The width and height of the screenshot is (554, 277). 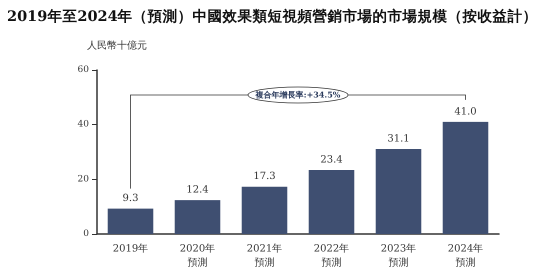 What do you see at coordinates (197, 190) in the screenshot?
I see `data-label: 12.4` at bounding box center [197, 190].